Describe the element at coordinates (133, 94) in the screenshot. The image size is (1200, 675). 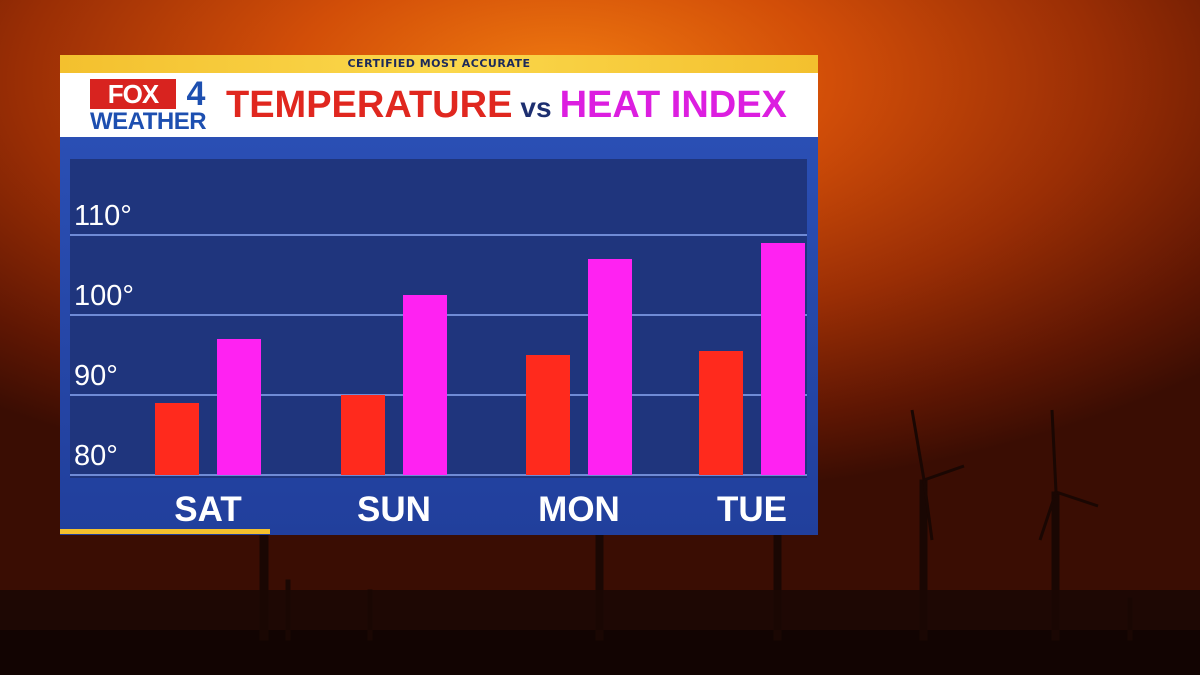
I see `logo-fox-text: FOX` at that location.